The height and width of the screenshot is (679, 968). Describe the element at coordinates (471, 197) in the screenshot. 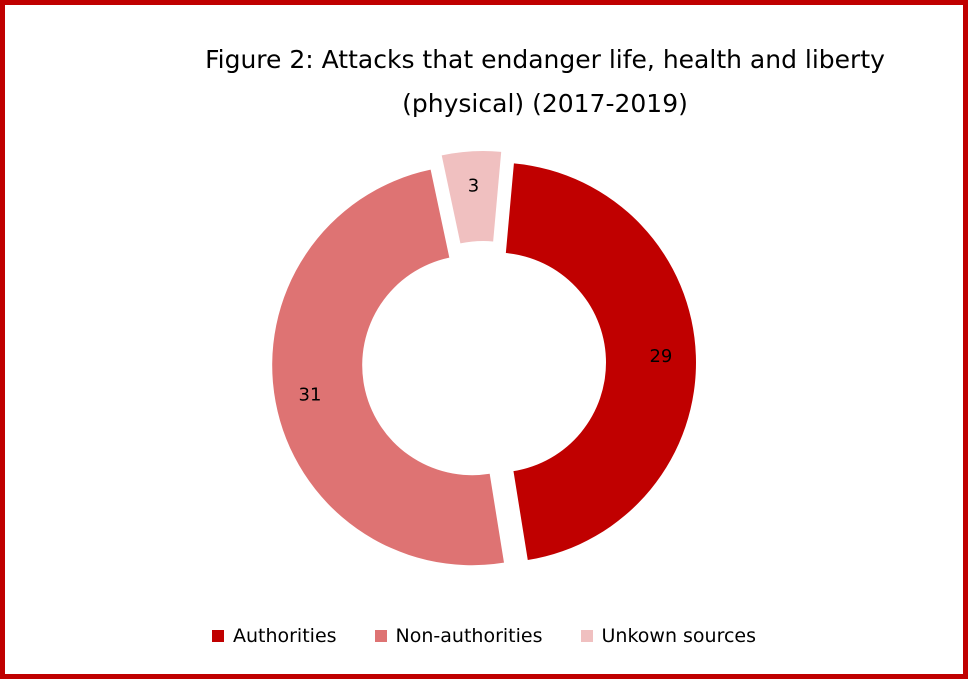

I see `slice-unknown-sources` at that location.